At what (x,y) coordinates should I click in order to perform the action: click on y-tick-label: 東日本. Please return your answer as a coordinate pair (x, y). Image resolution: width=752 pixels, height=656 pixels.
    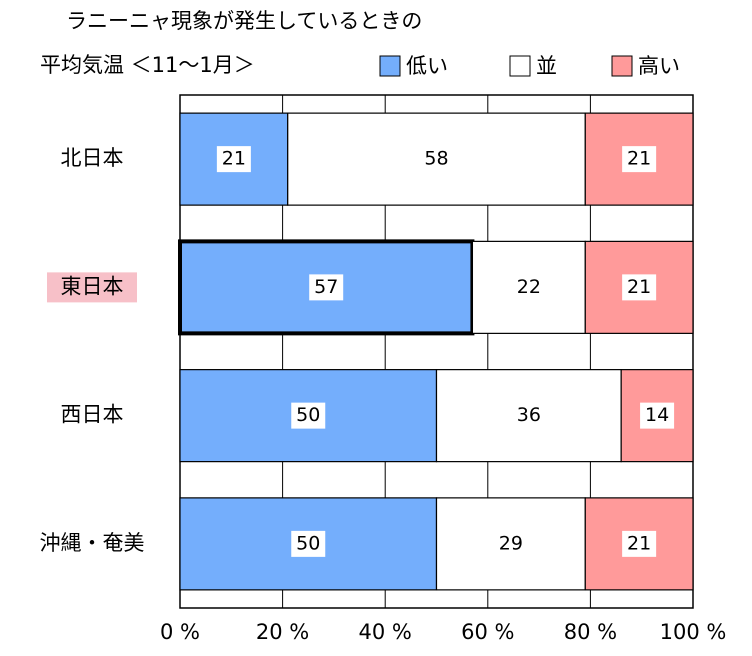
    Looking at the image, I should click on (92, 286).